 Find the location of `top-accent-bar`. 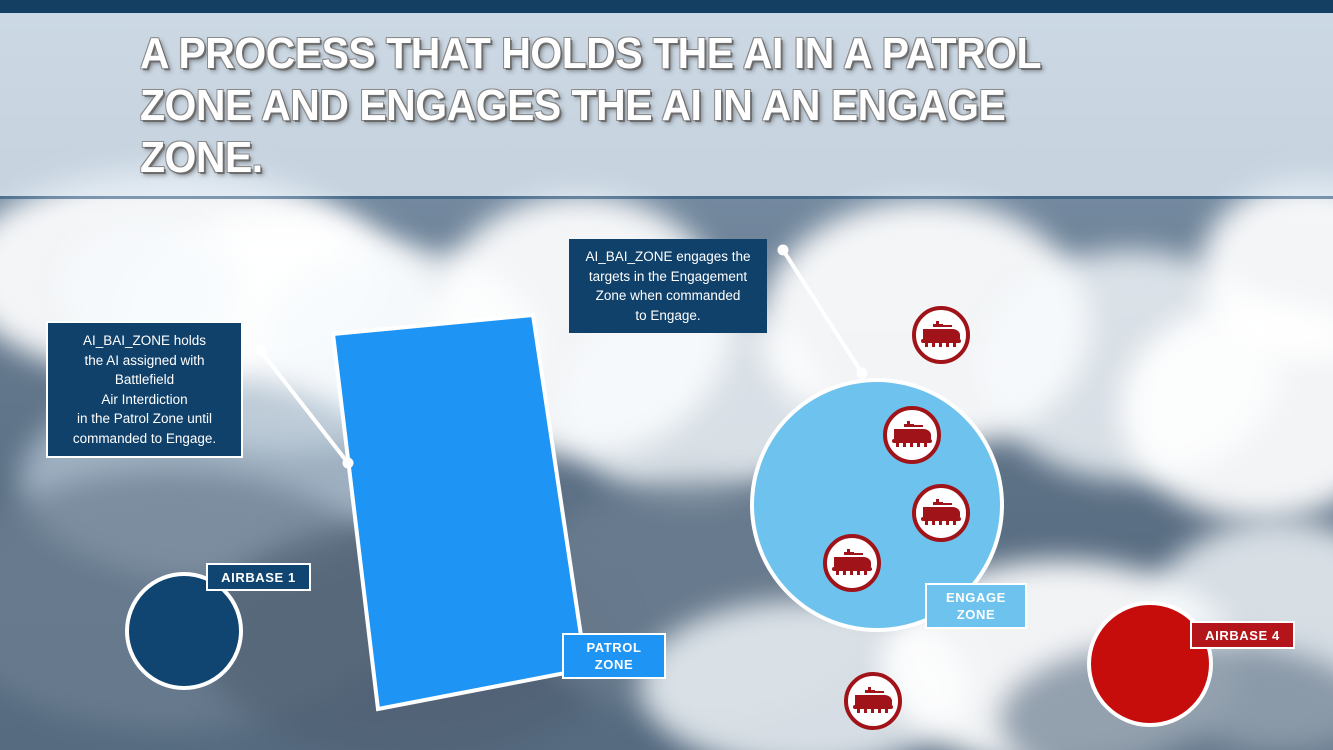

top-accent-bar is located at coordinates (666, 6).